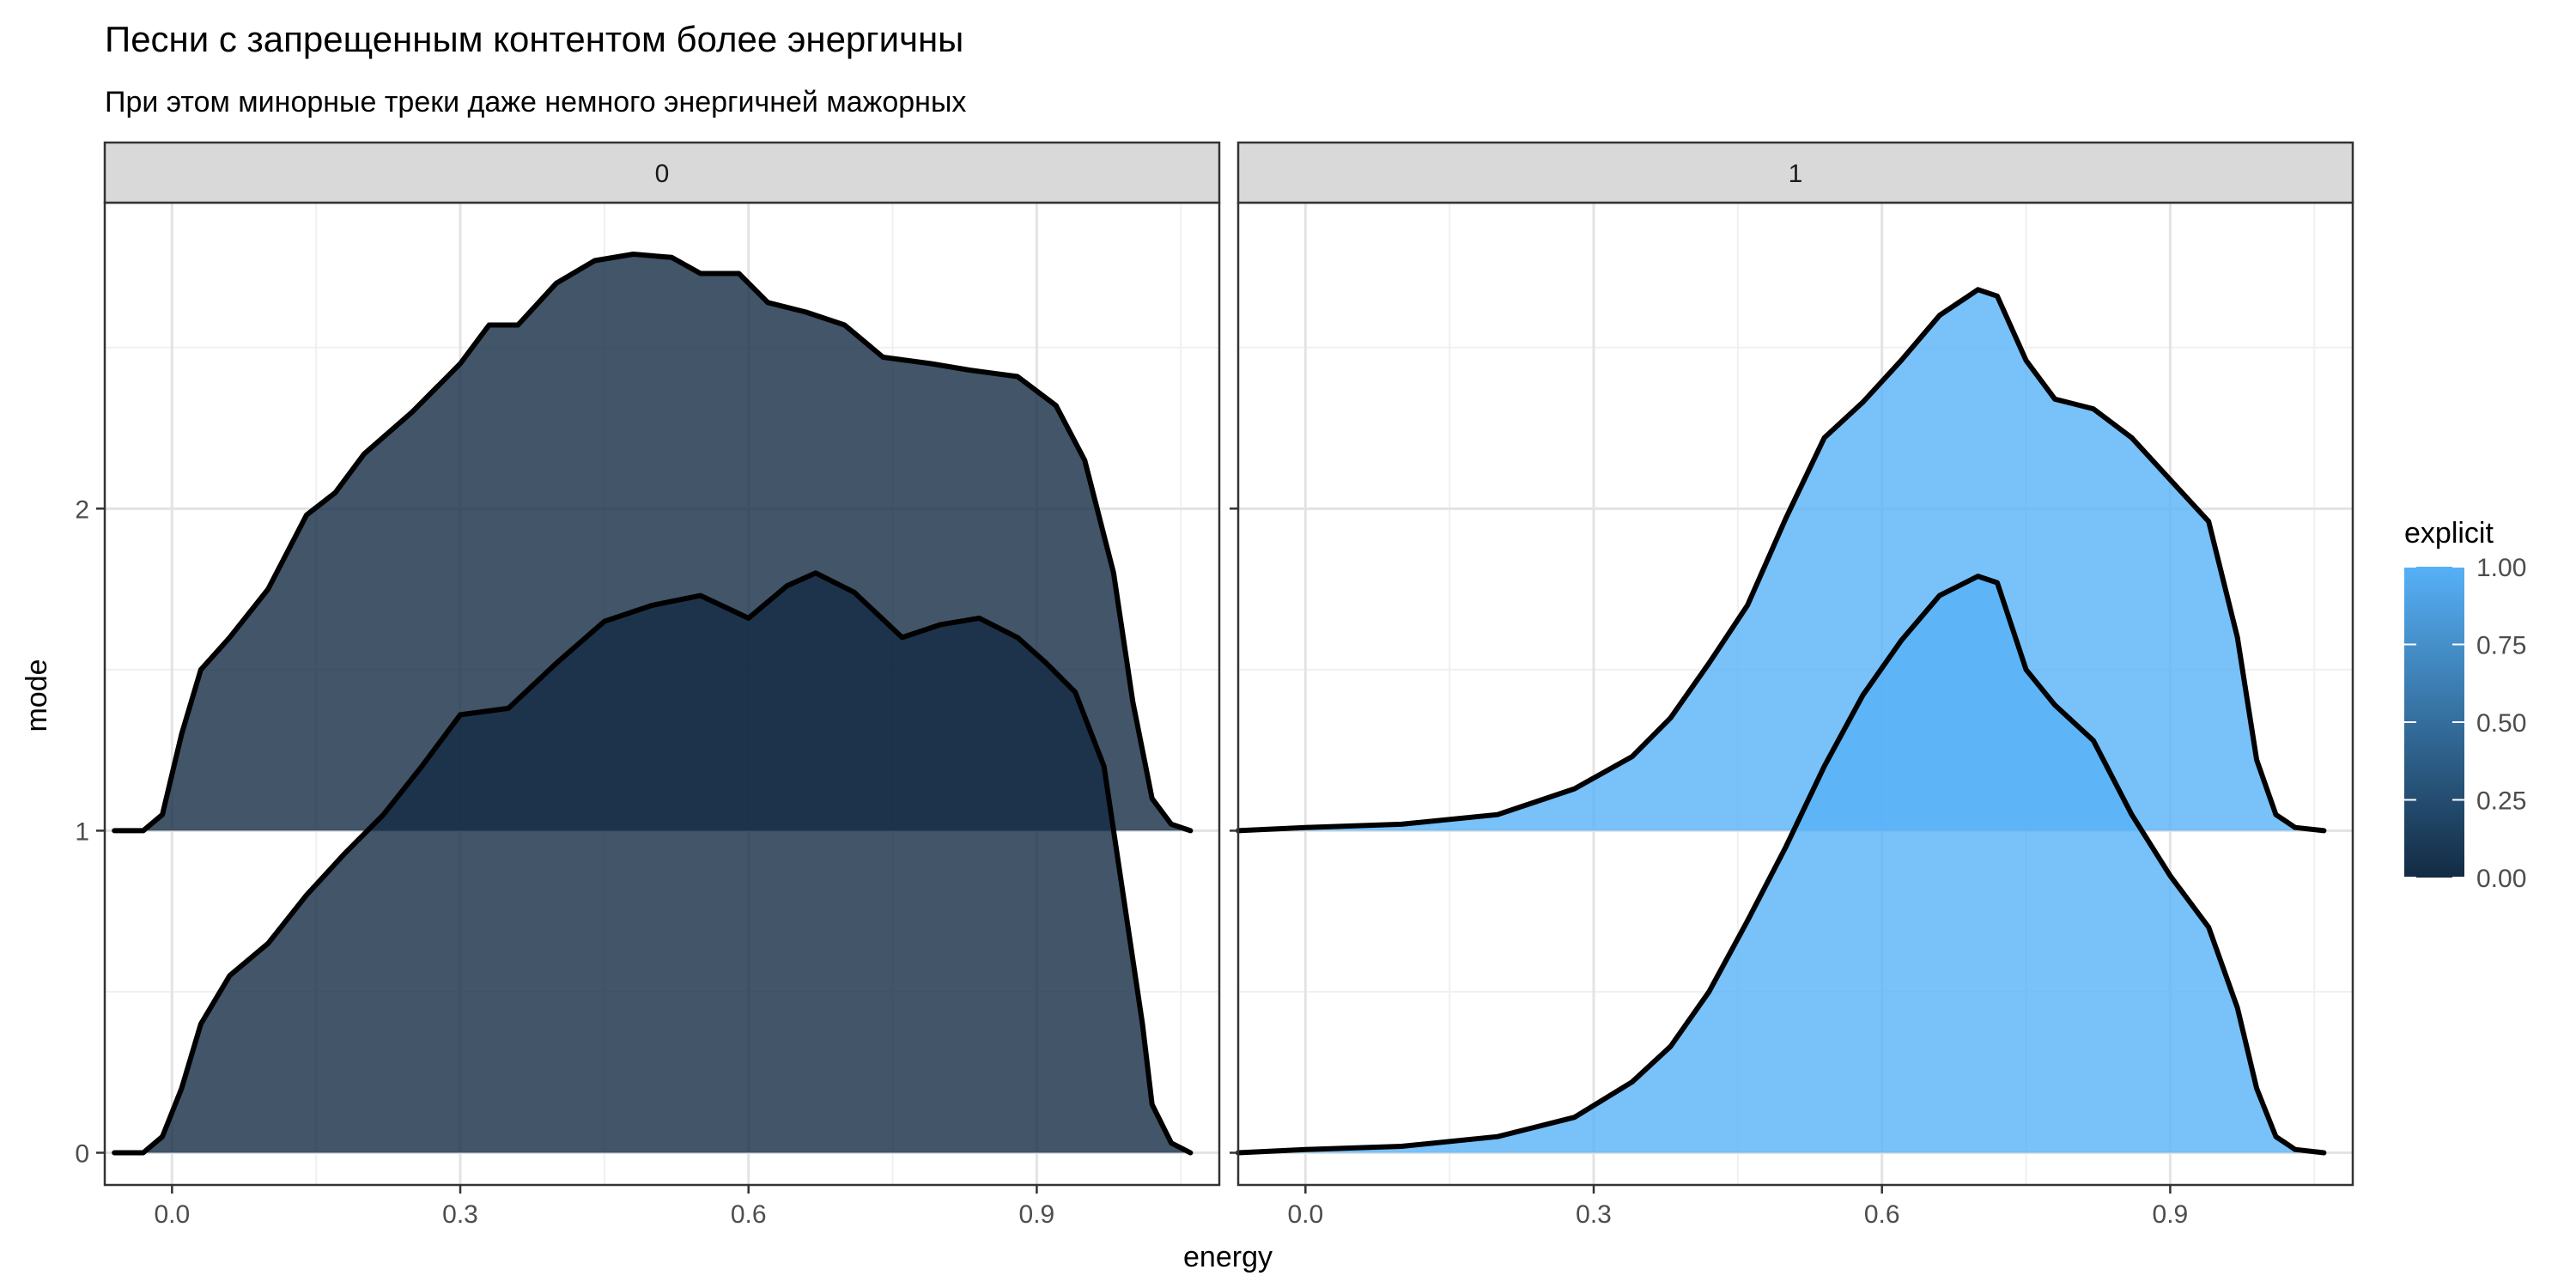 This screenshot has height=1288, width=2576. I want to click on y-axis-title: mode, so click(37, 695).